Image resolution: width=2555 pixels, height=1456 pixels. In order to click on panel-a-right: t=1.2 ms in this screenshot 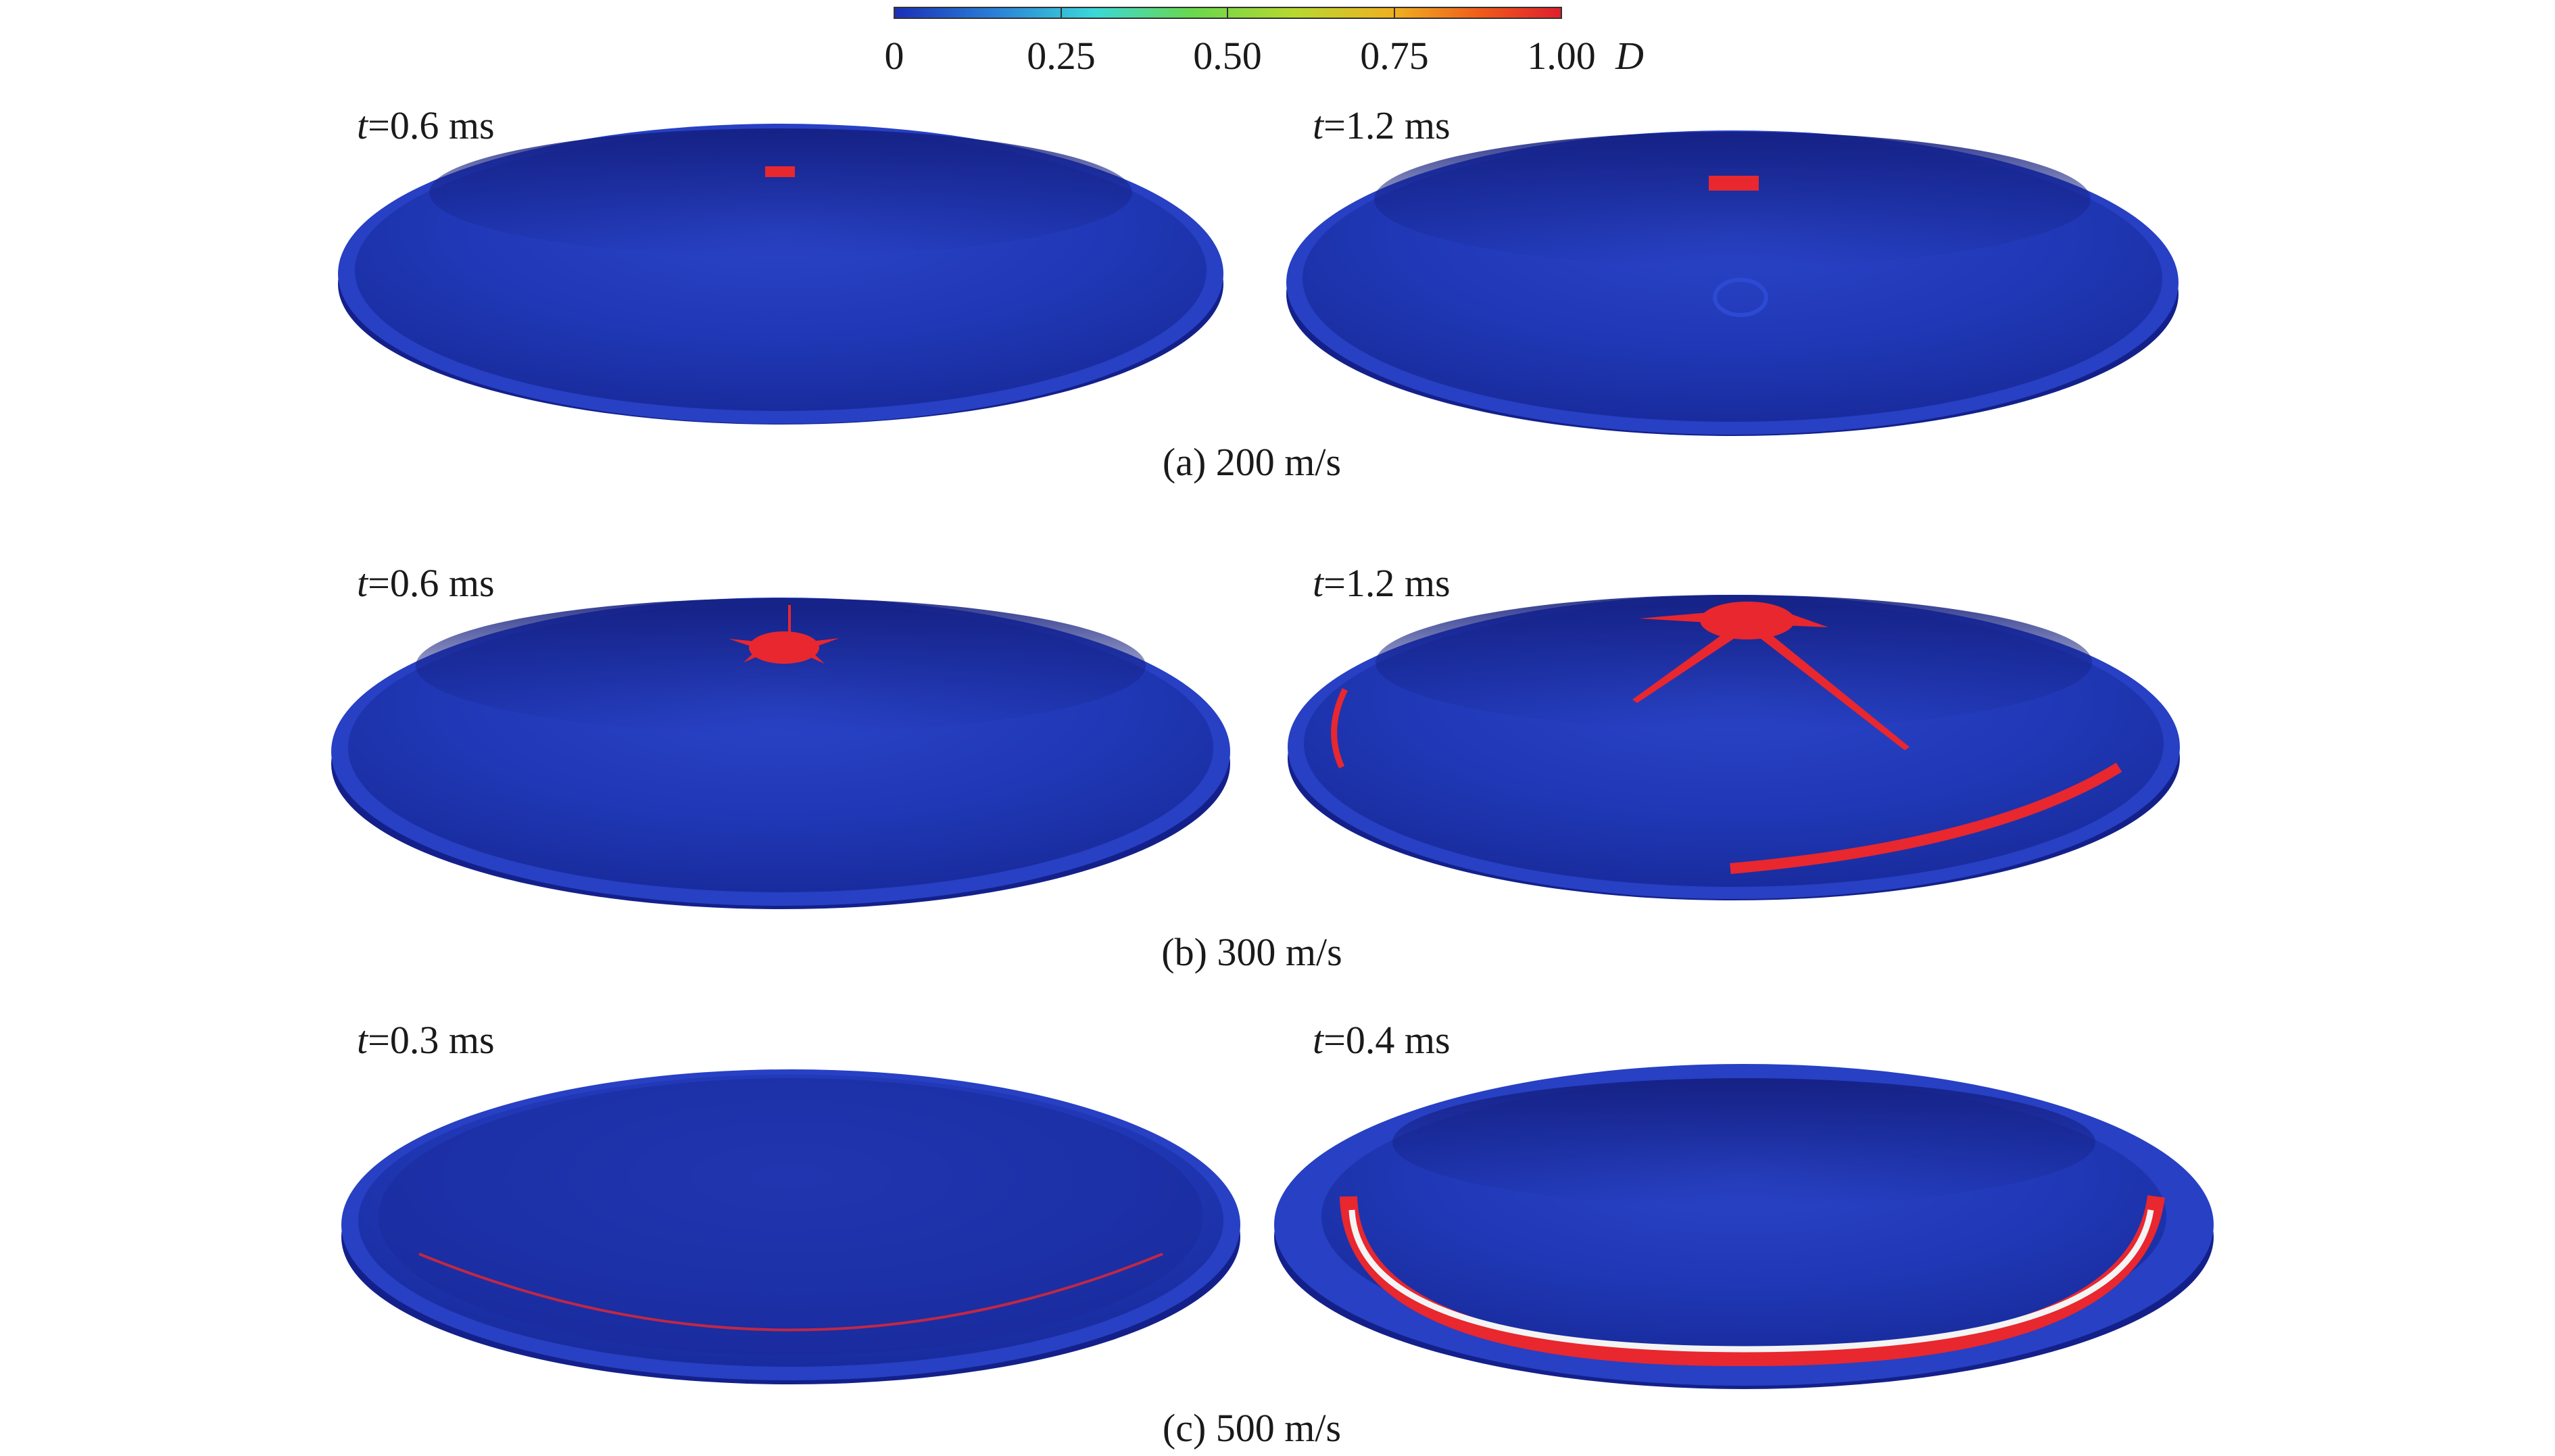, I will do `click(1732, 269)`.